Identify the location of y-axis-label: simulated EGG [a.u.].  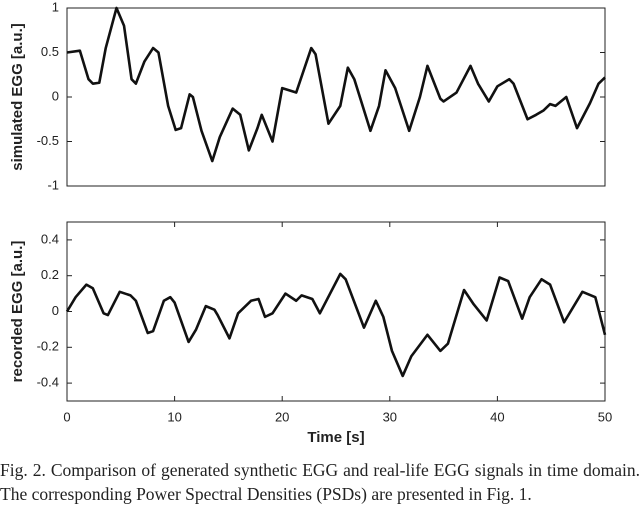
(17, 97).